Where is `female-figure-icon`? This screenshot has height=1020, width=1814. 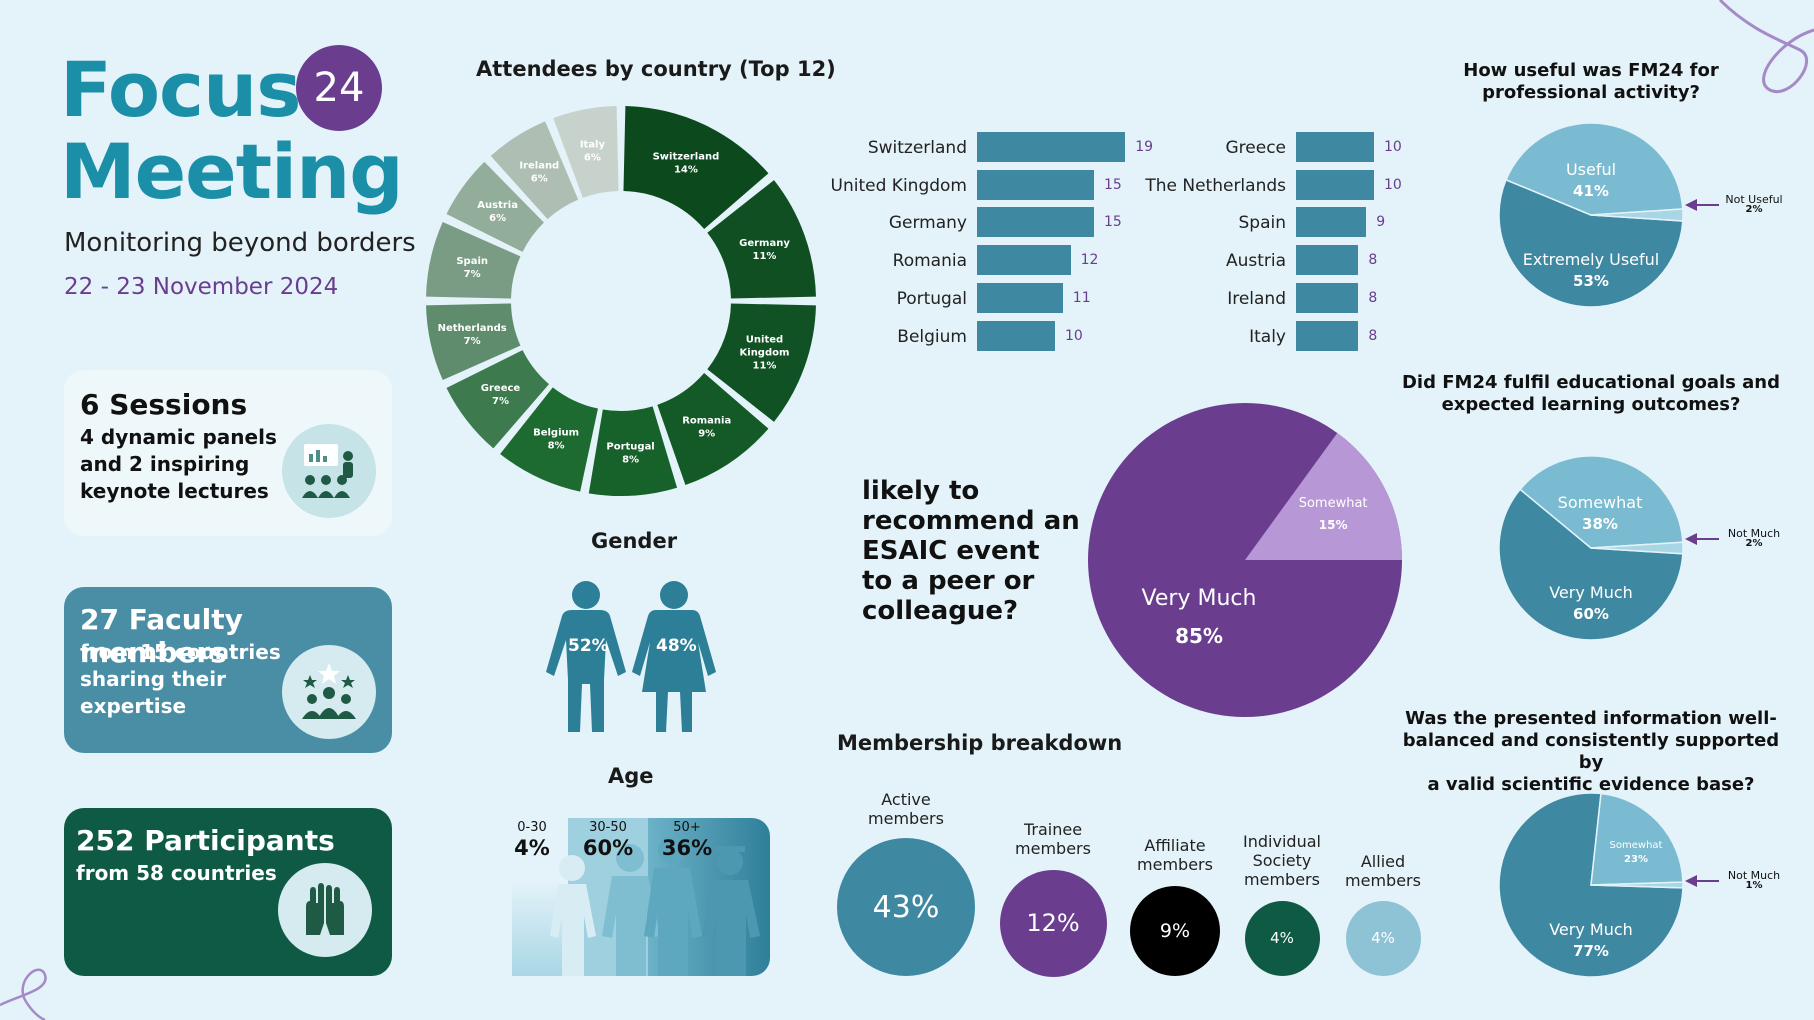 female-figure-icon is located at coordinates (674, 656).